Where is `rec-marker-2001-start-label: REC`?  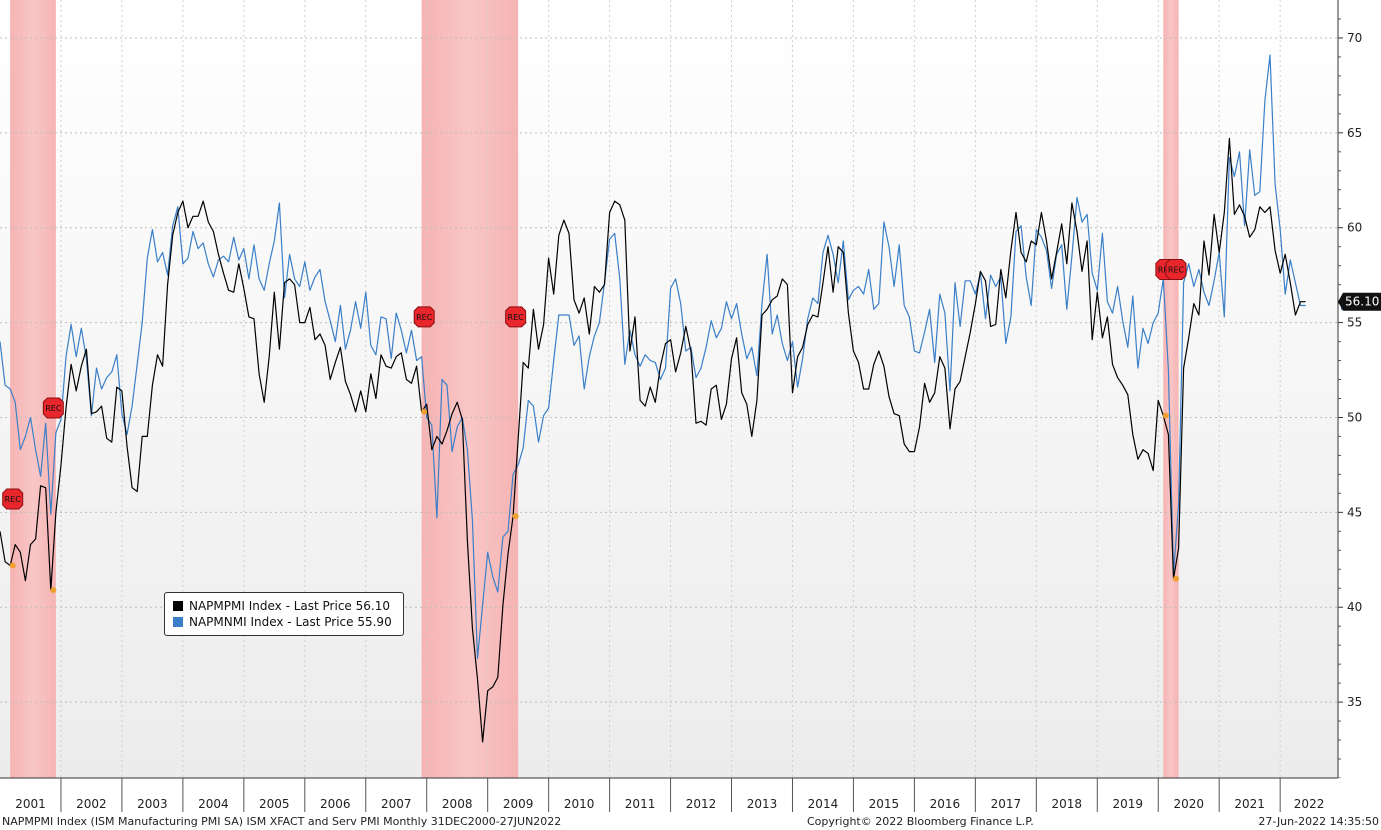
rec-marker-2001-start-label: REC is located at coordinates (13, 499).